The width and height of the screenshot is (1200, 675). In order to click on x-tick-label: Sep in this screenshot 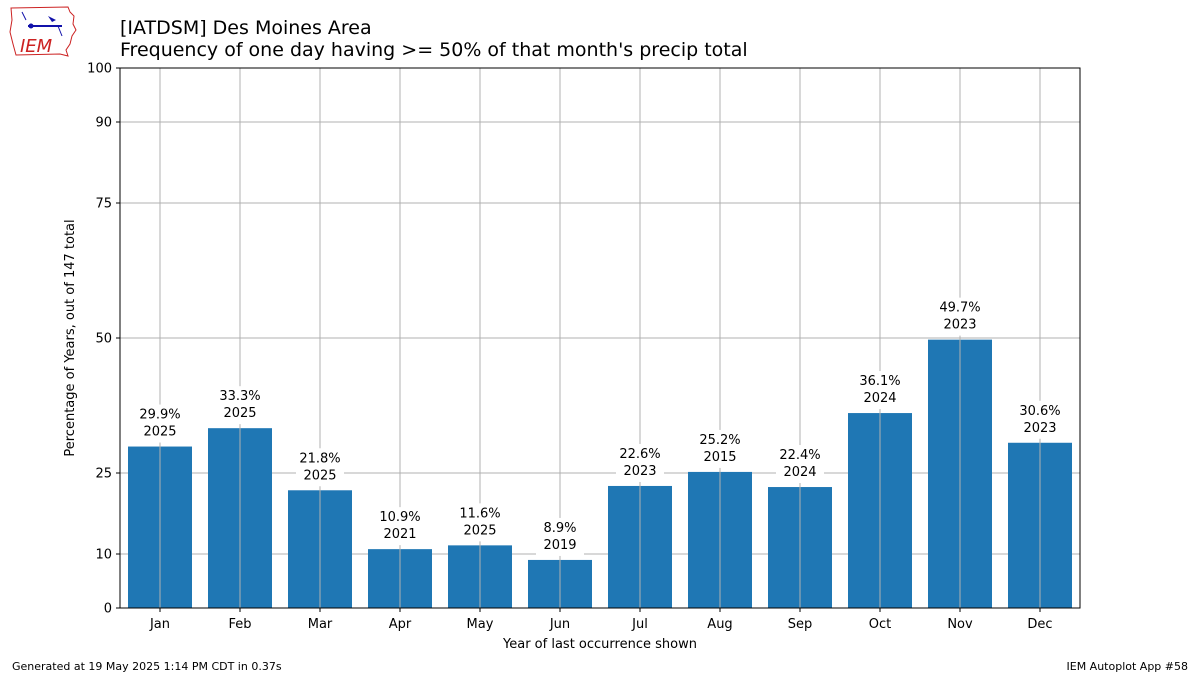, I will do `click(800, 624)`.